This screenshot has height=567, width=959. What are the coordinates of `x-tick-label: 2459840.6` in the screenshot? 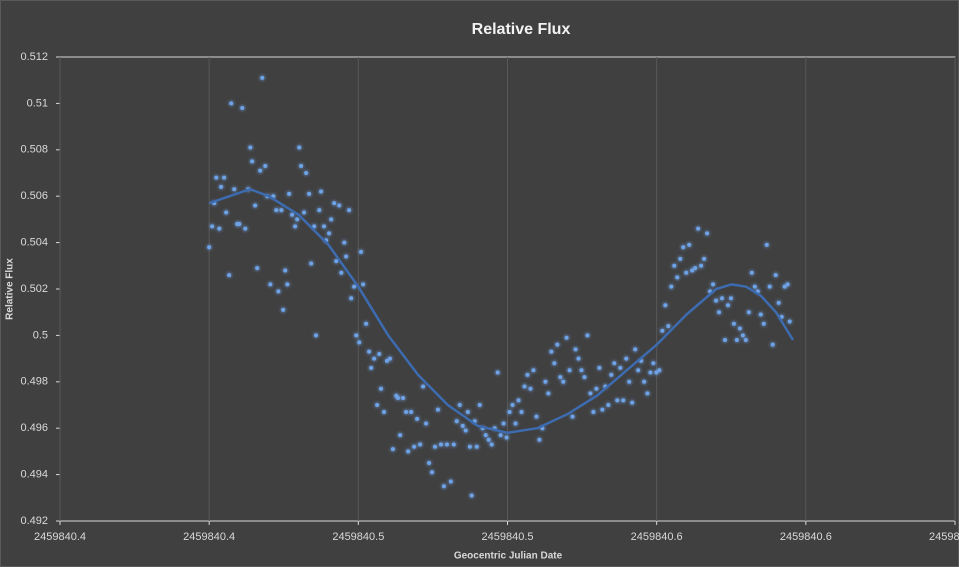 It's located at (806, 537).